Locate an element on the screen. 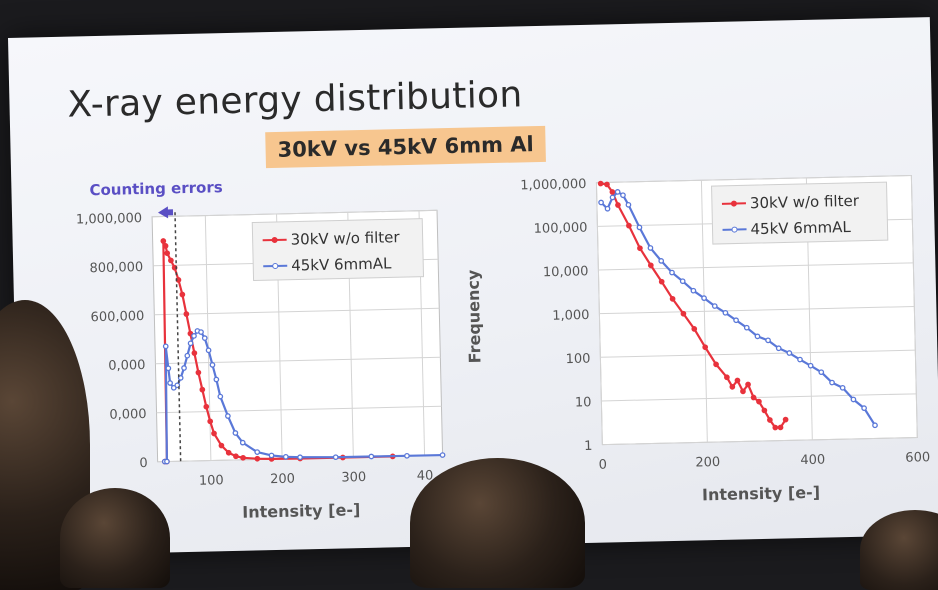 The width and height of the screenshot is (938, 590). y-tick-label: 0,000 is located at coordinates (127, 366).